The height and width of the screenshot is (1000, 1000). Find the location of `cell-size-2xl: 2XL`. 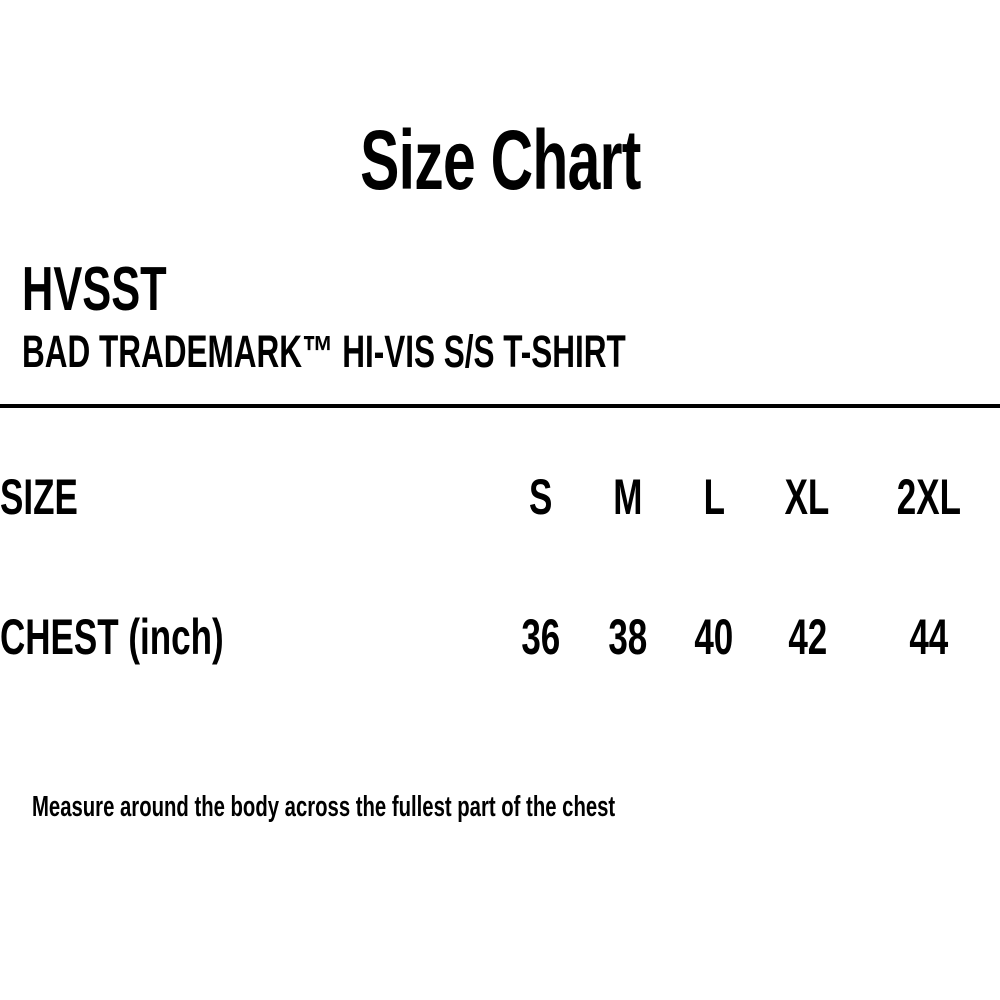

cell-size-2xl: 2XL is located at coordinates (928, 497).